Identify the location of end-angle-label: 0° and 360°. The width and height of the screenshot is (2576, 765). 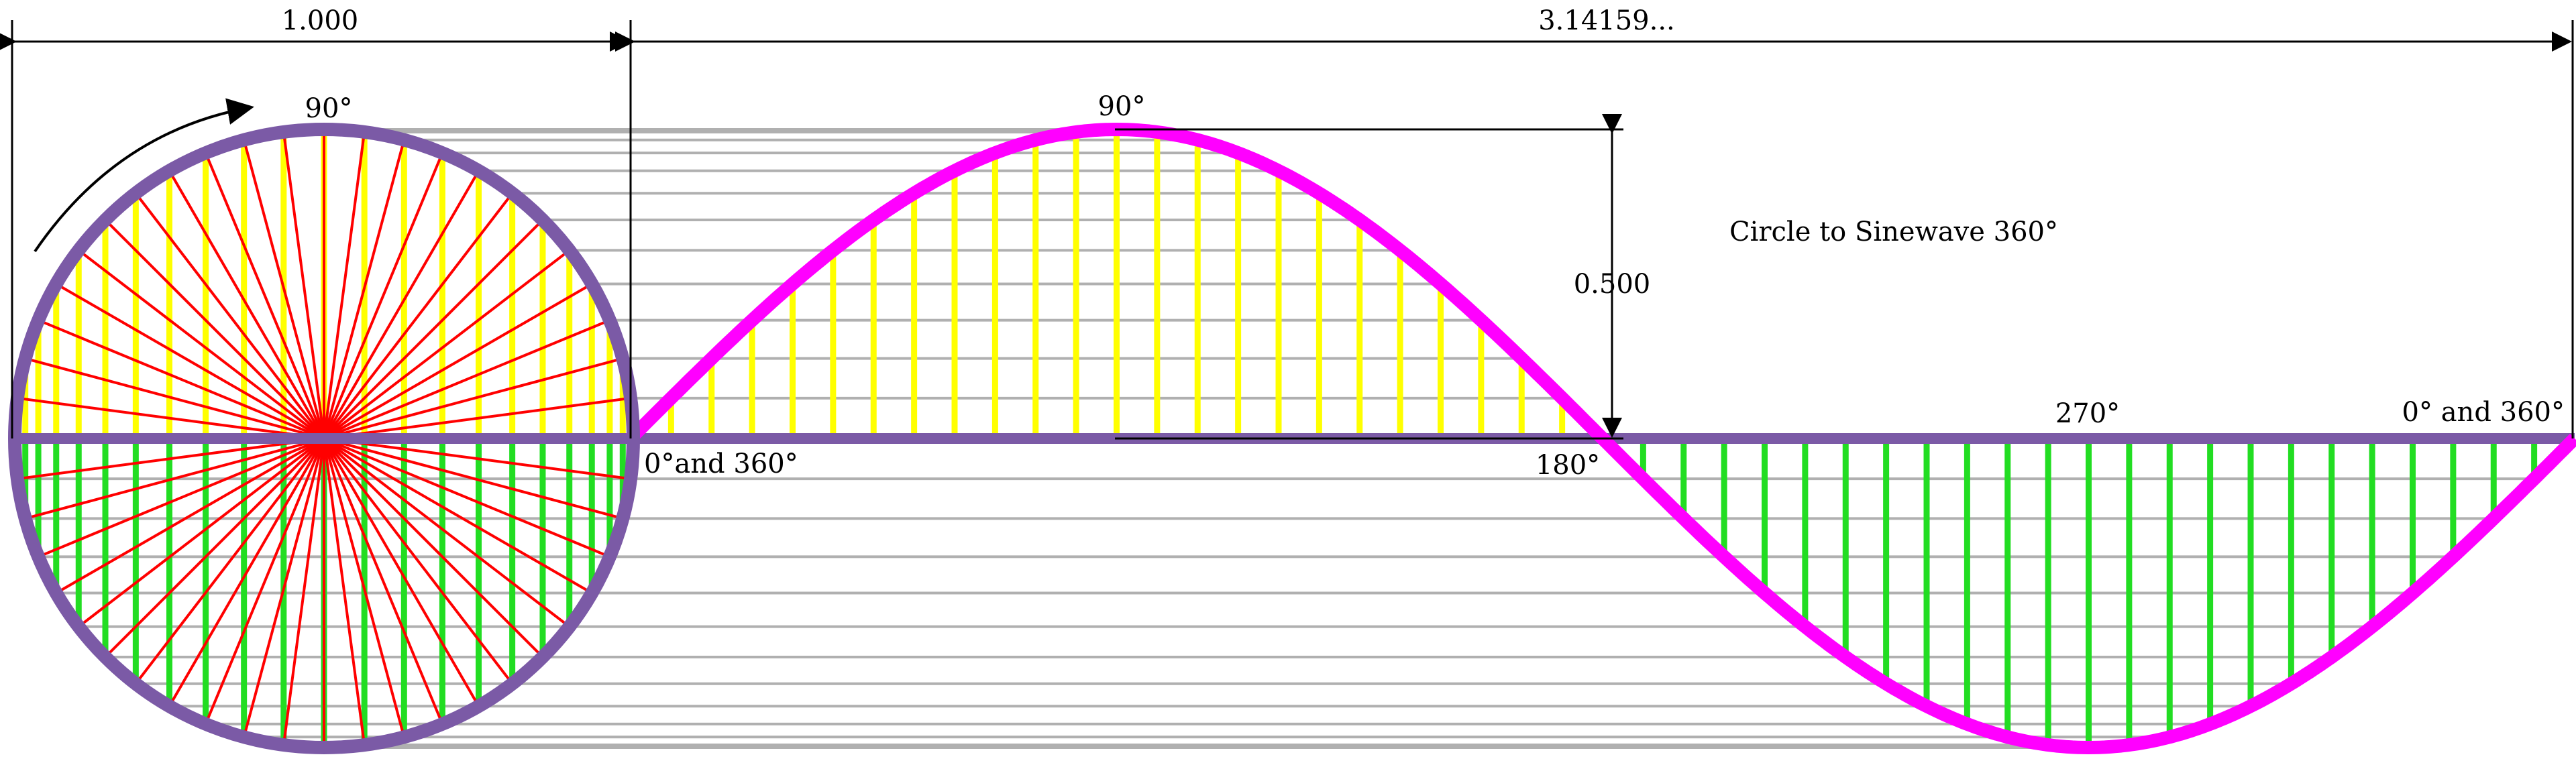
(2483, 412).